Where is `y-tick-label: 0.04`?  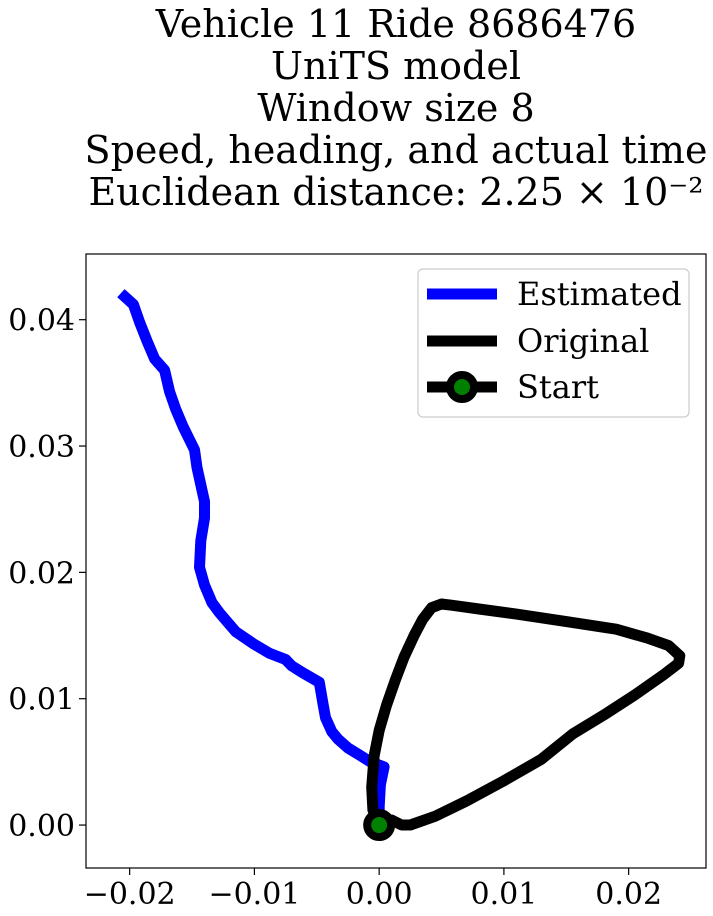
y-tick-label: 0.04 is located at coordinates (41, 321).